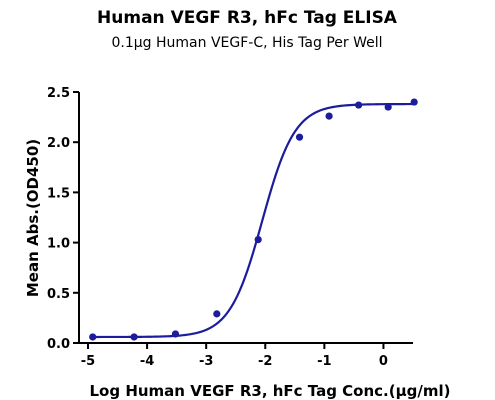  I want to click on x-axis-label: Log Human VEGF R3, hFc Tag Conc.(μg/ml), so click(270, 391).